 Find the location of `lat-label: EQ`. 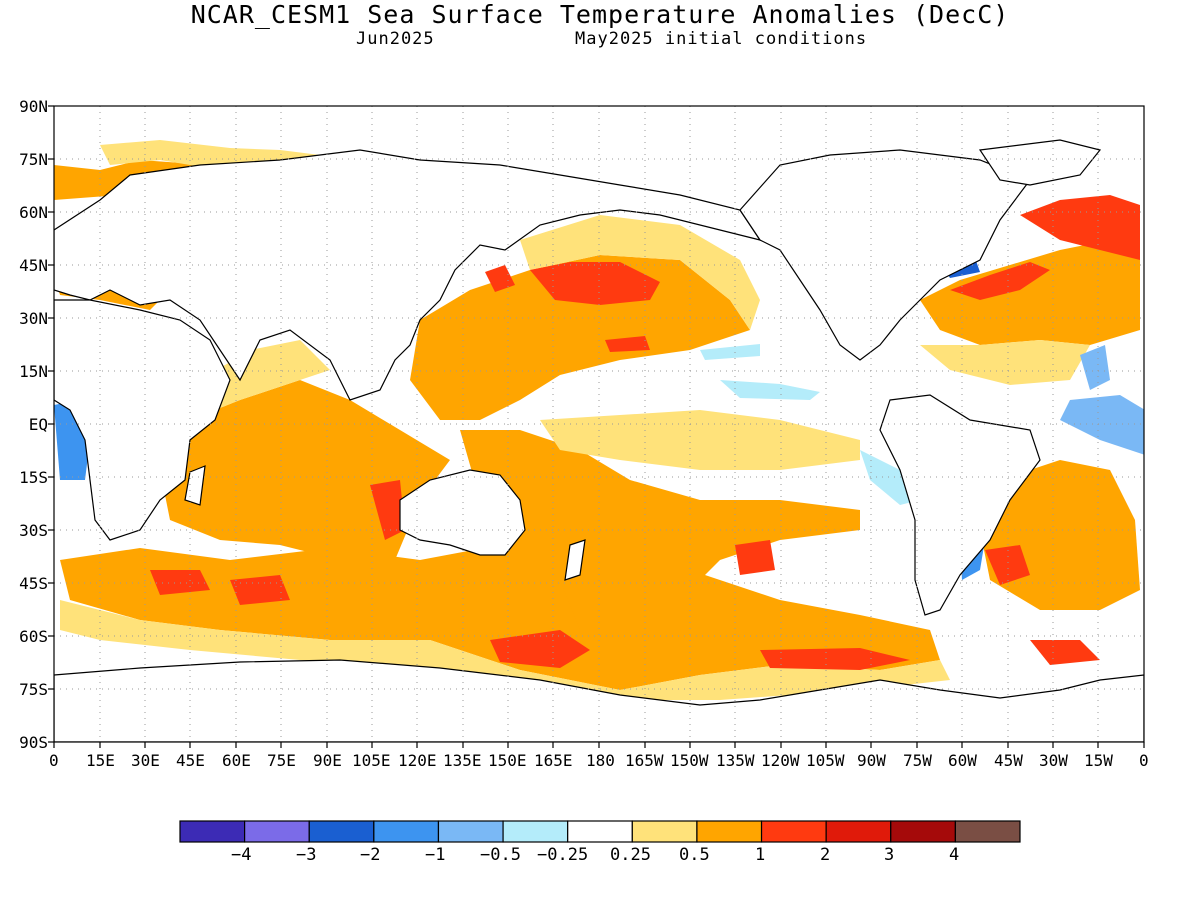

lat-label: EQ is located at coordinates (38, 424).